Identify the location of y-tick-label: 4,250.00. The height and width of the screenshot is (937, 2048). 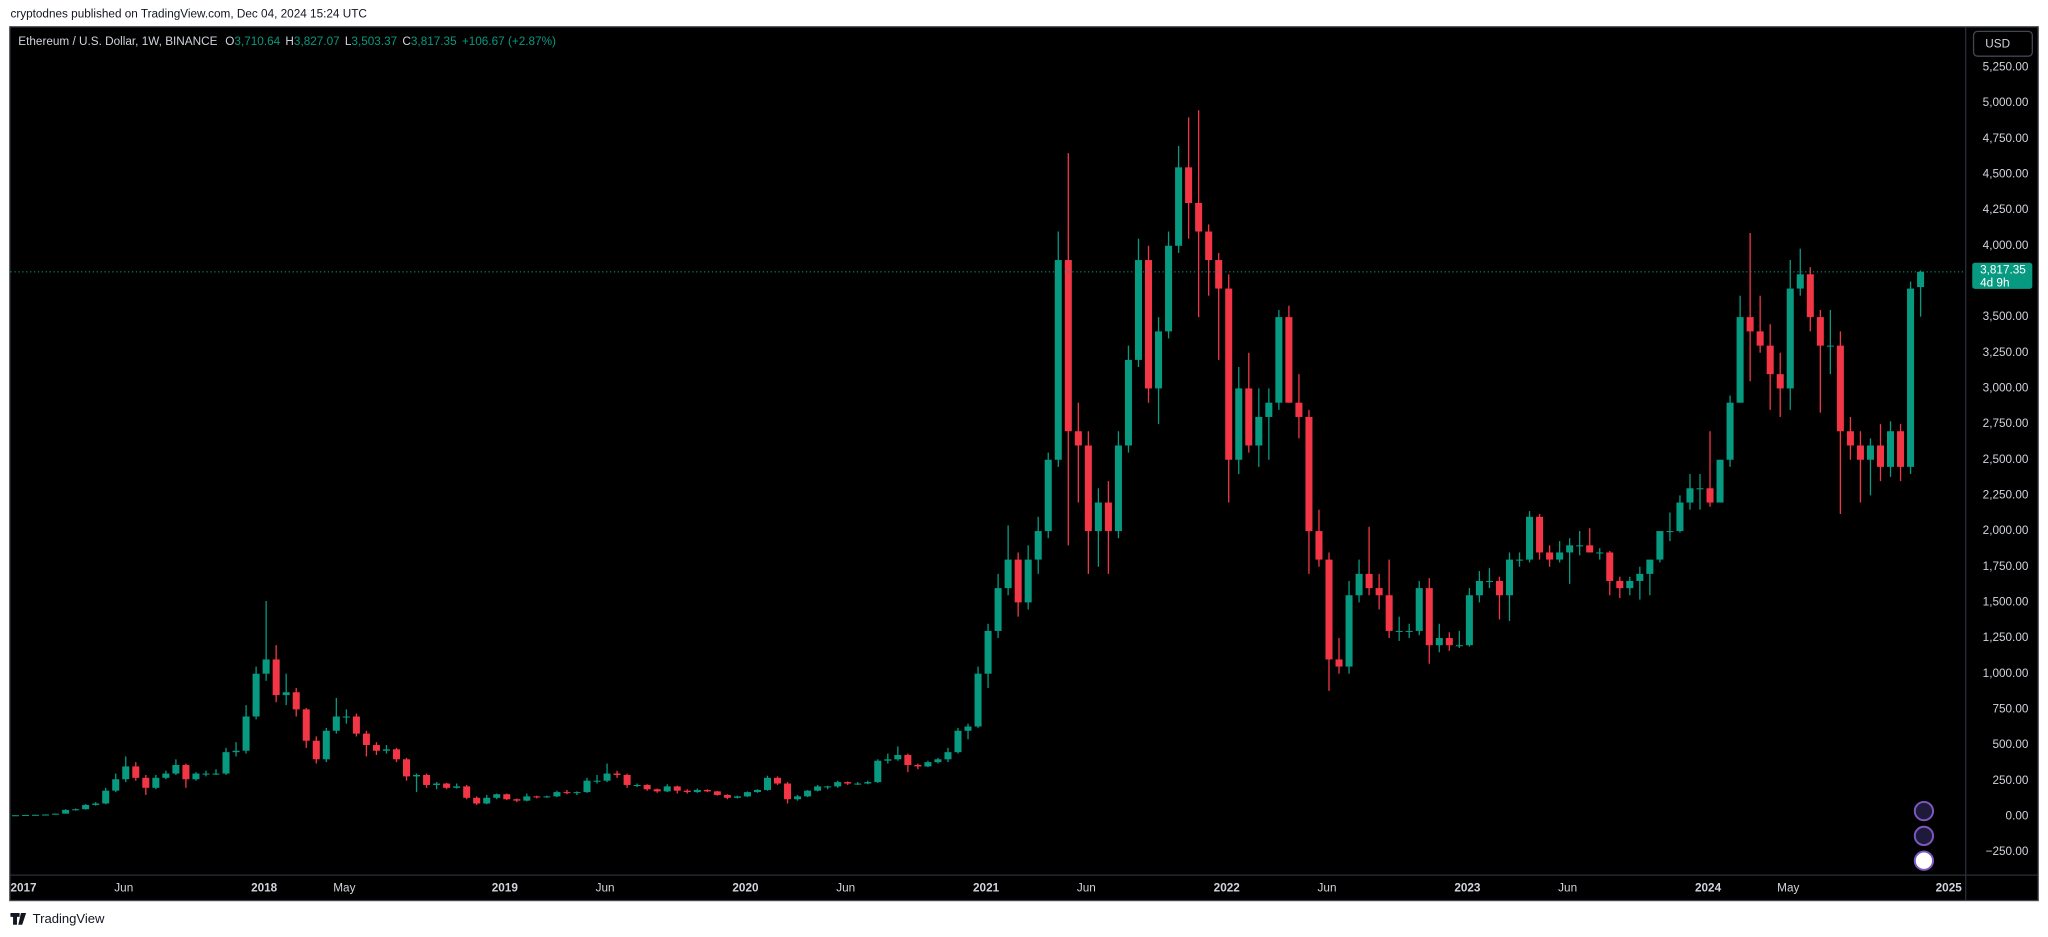
(2006, 209).